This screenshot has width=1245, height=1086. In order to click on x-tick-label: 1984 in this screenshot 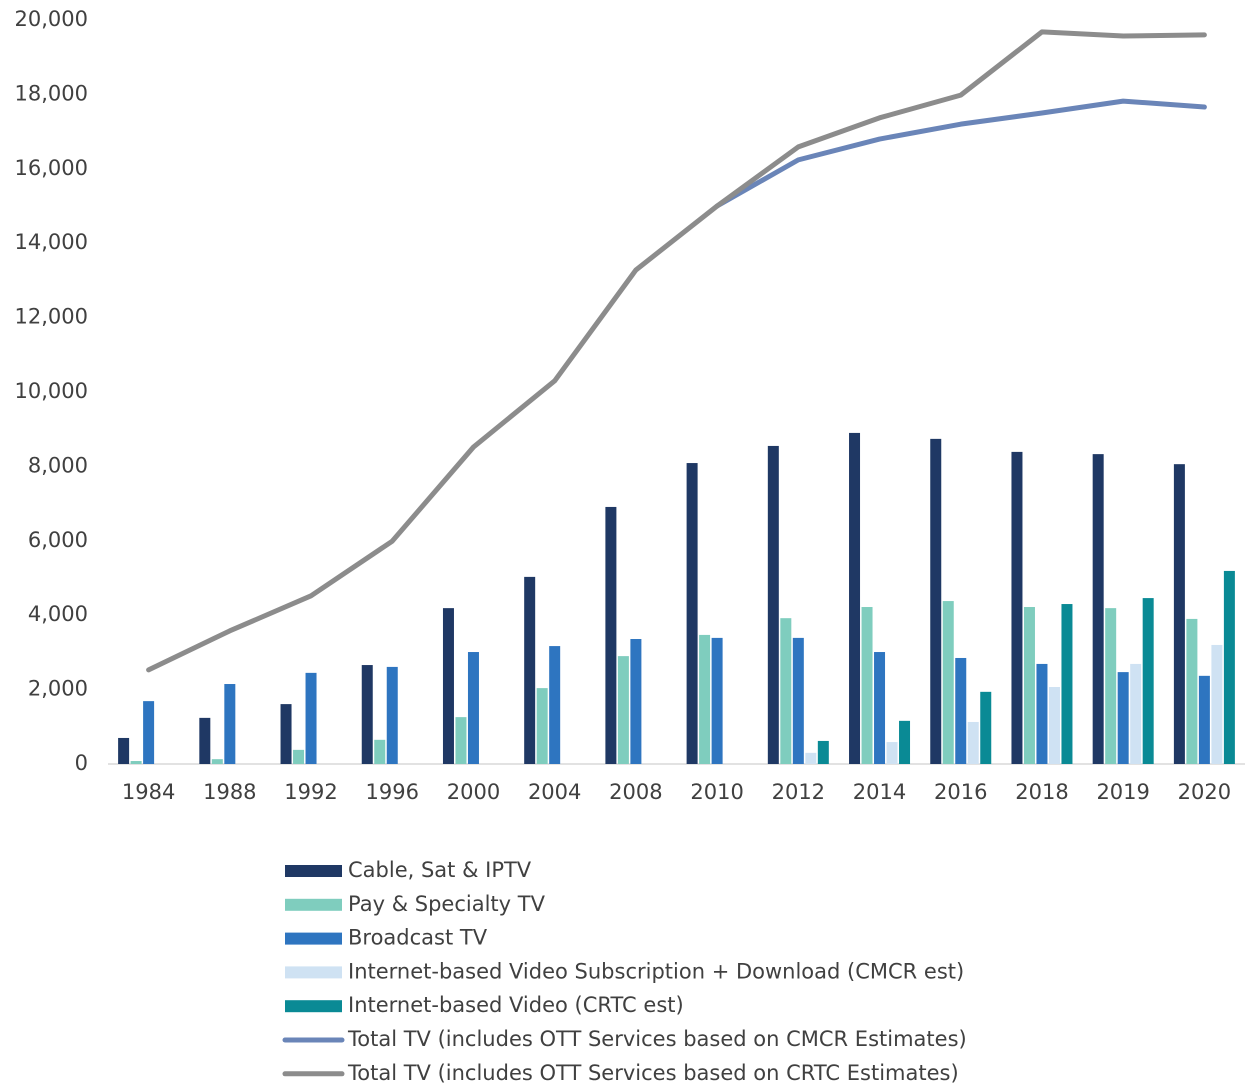, I will do `click(148, 792)`.